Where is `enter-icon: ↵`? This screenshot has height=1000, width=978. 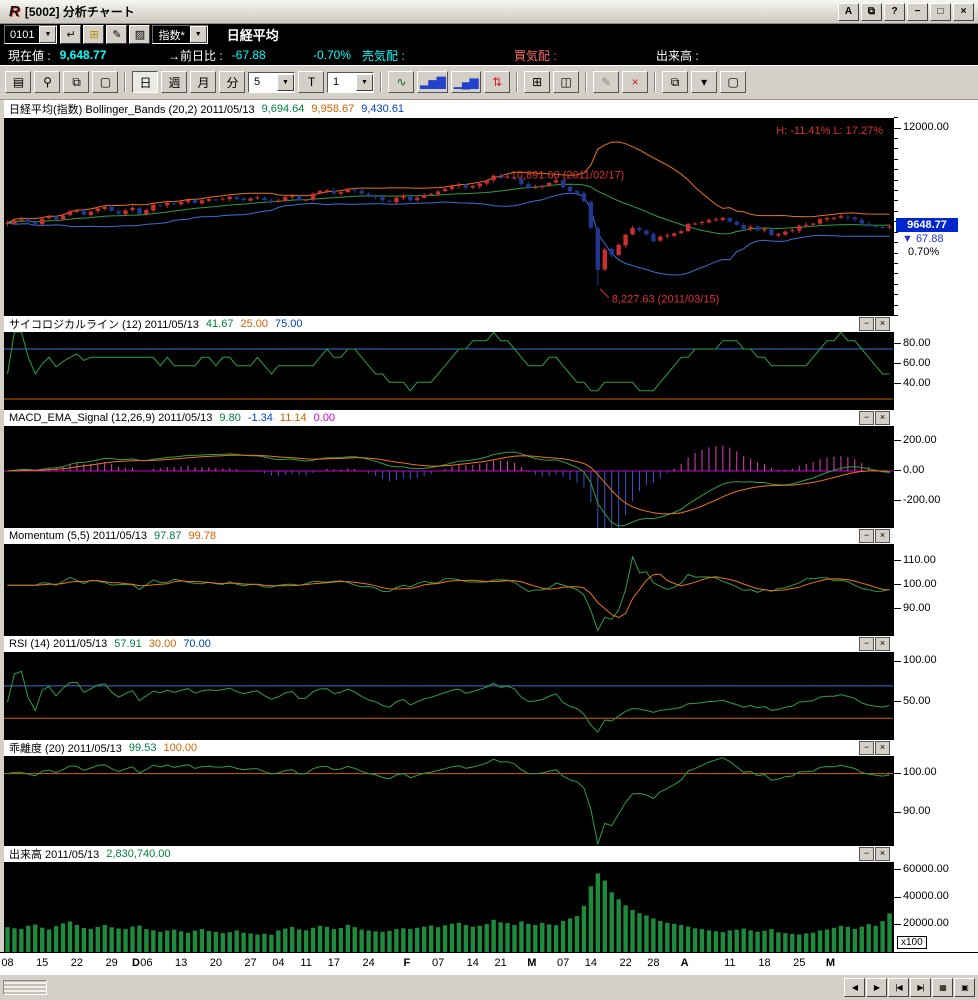
enter-icon: ↵ is located at coordinates (71, 35).